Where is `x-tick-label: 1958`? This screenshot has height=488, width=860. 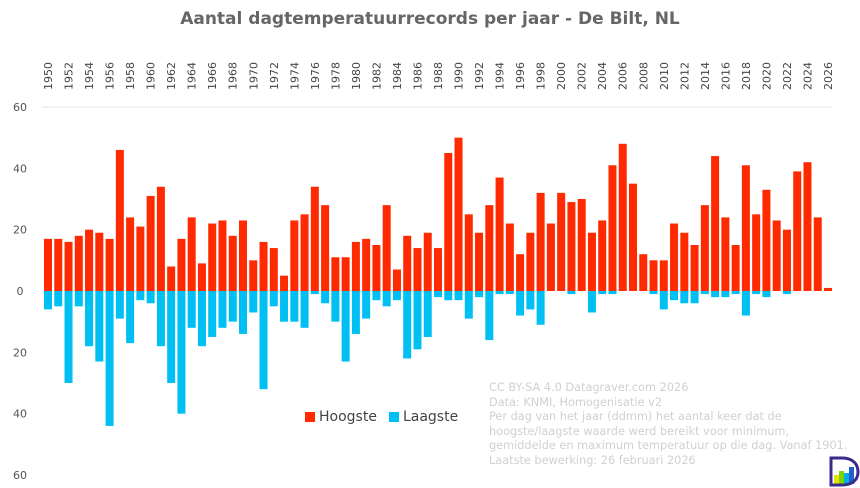
x-tick-label: 1958 is located at coordinates (130, 76).